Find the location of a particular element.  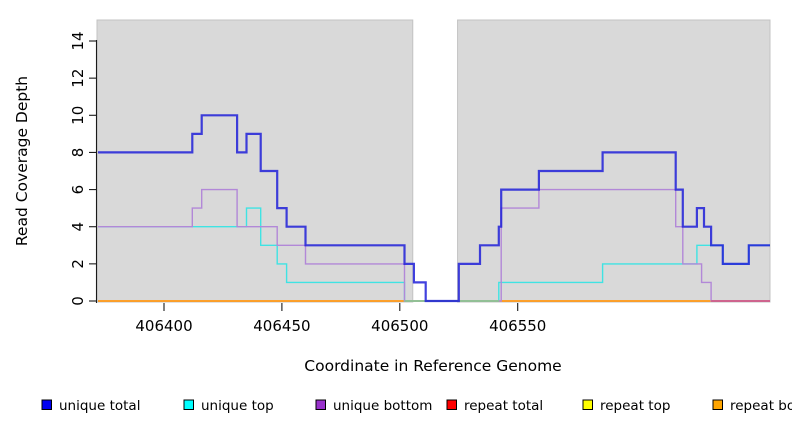

y-tick-label: 6 is located at coordinates (78, 190).